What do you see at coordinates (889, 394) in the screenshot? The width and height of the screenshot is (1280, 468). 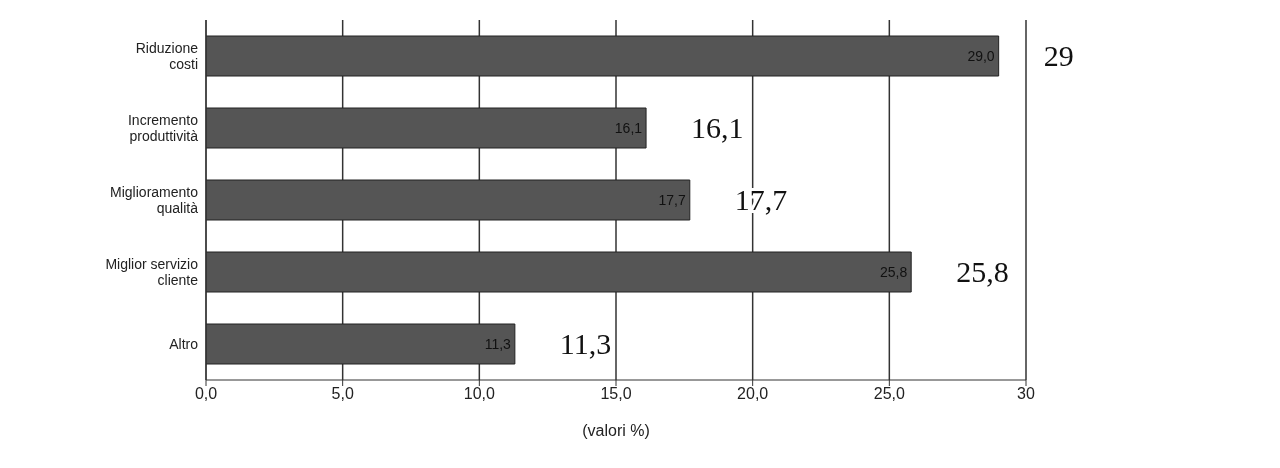 I see `x-tick-label: 25,0` at bounding box center [889, 394].